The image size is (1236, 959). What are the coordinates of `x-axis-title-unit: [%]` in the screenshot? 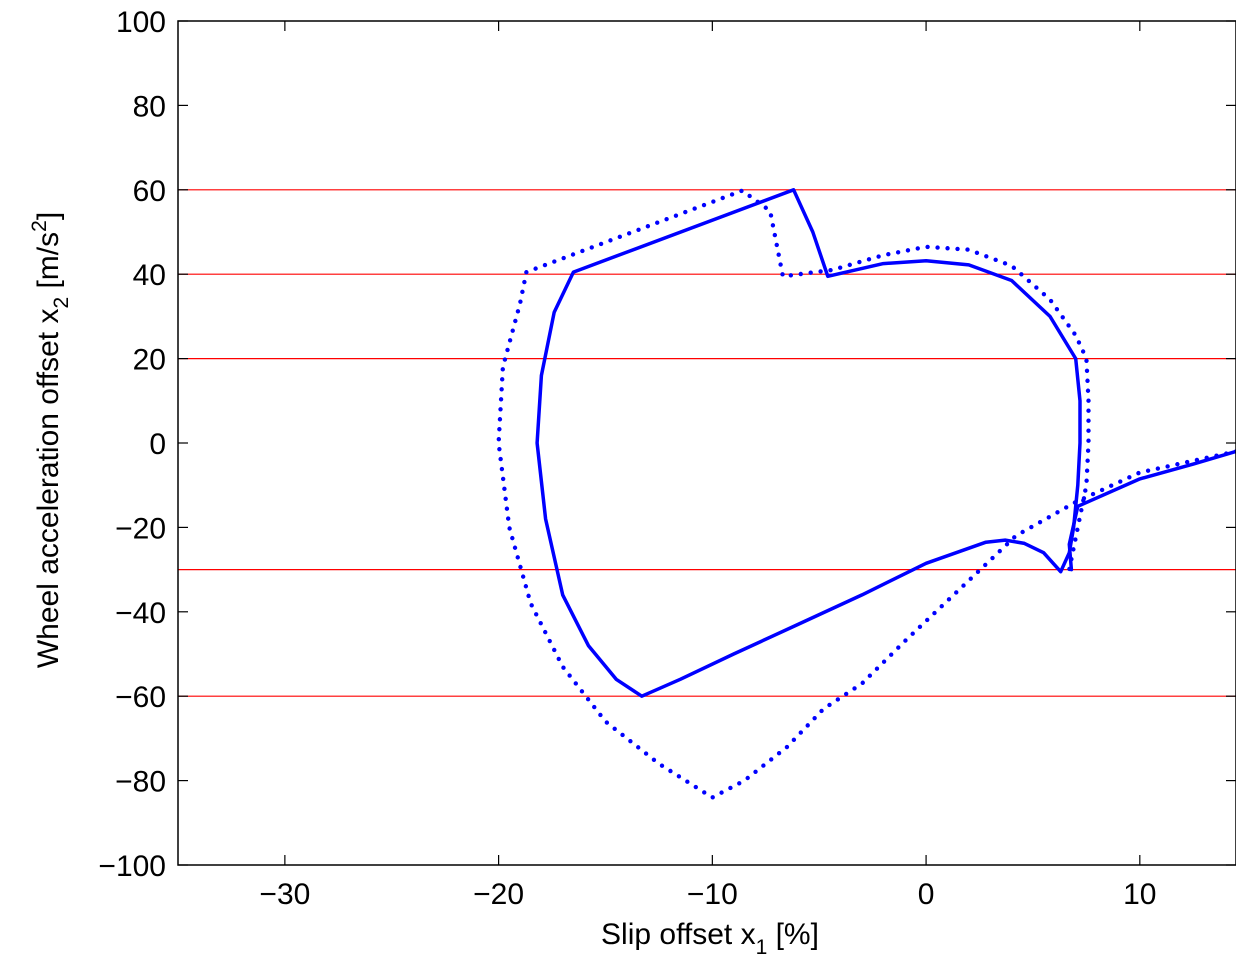 It's located at (793, 934).